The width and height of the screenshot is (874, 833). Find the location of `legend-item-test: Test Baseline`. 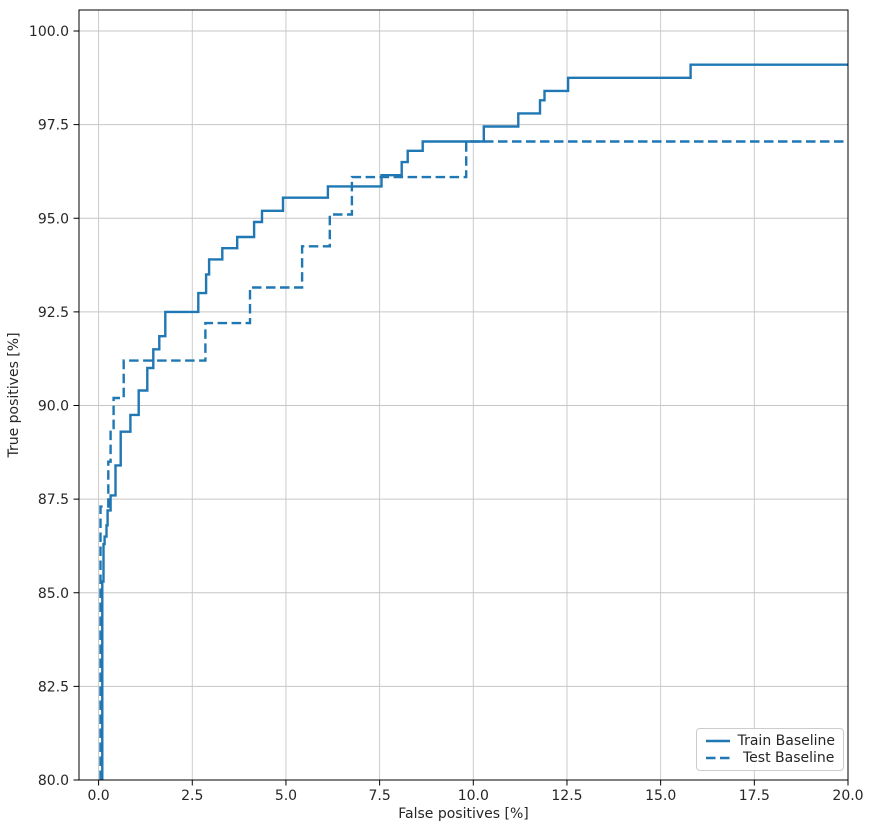

legend-item-test: Test Baseline is located at coordinates (770, 758).